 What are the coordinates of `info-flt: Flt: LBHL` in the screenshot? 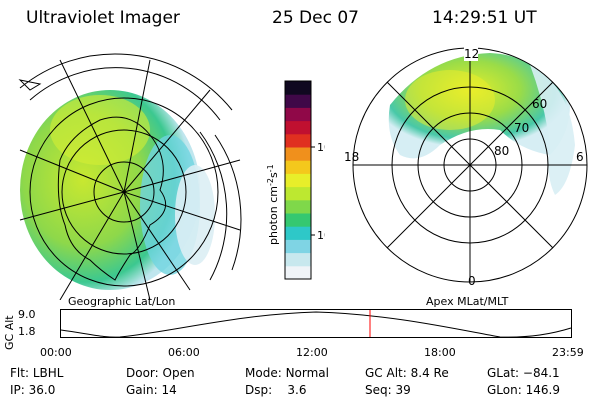 It's located at (37, 373).